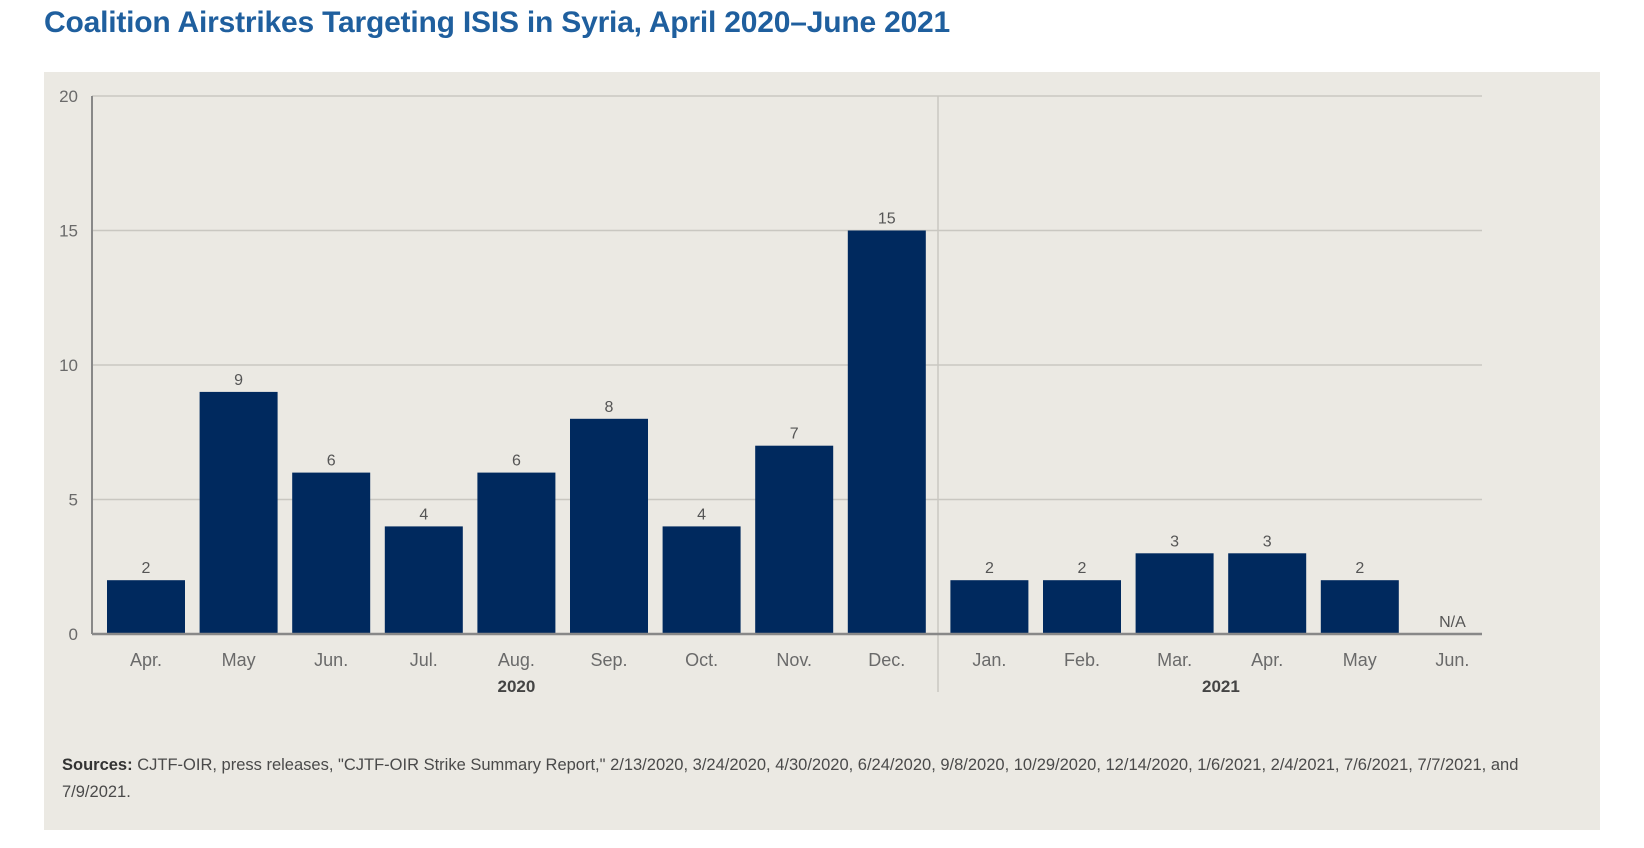 Image resolution: width=1644 pixels, height=848 pixels. Describe the element at coordinates (1452, 622) in the screenshot. I see `data-label: N/A` at that location.